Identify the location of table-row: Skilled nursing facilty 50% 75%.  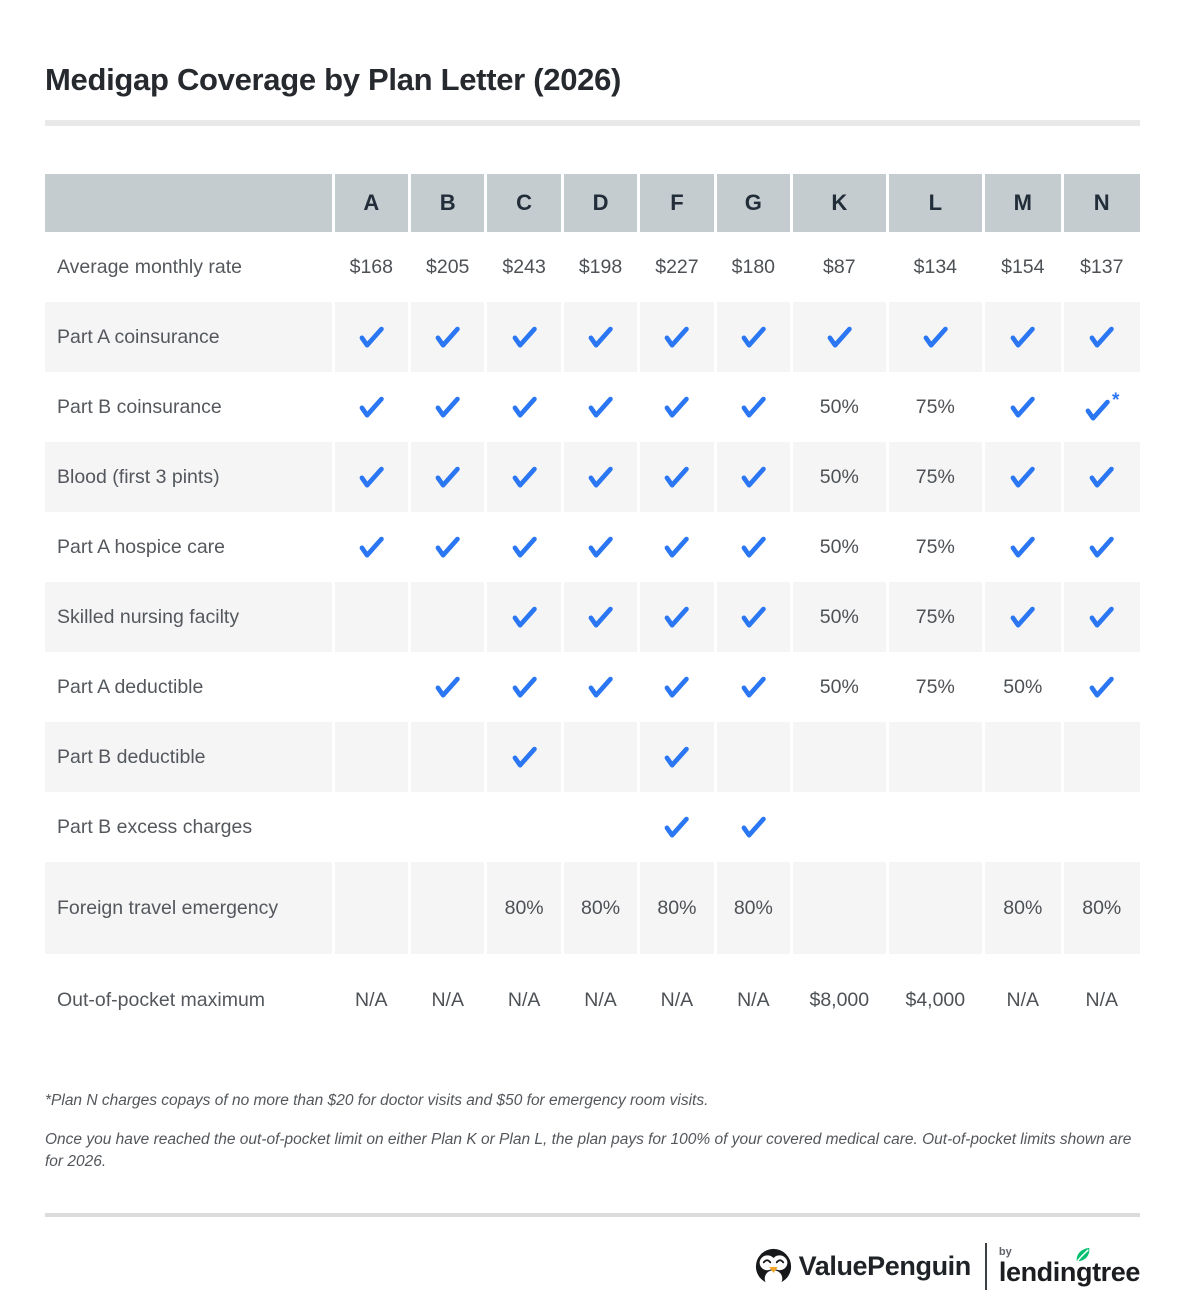
(592, 617).